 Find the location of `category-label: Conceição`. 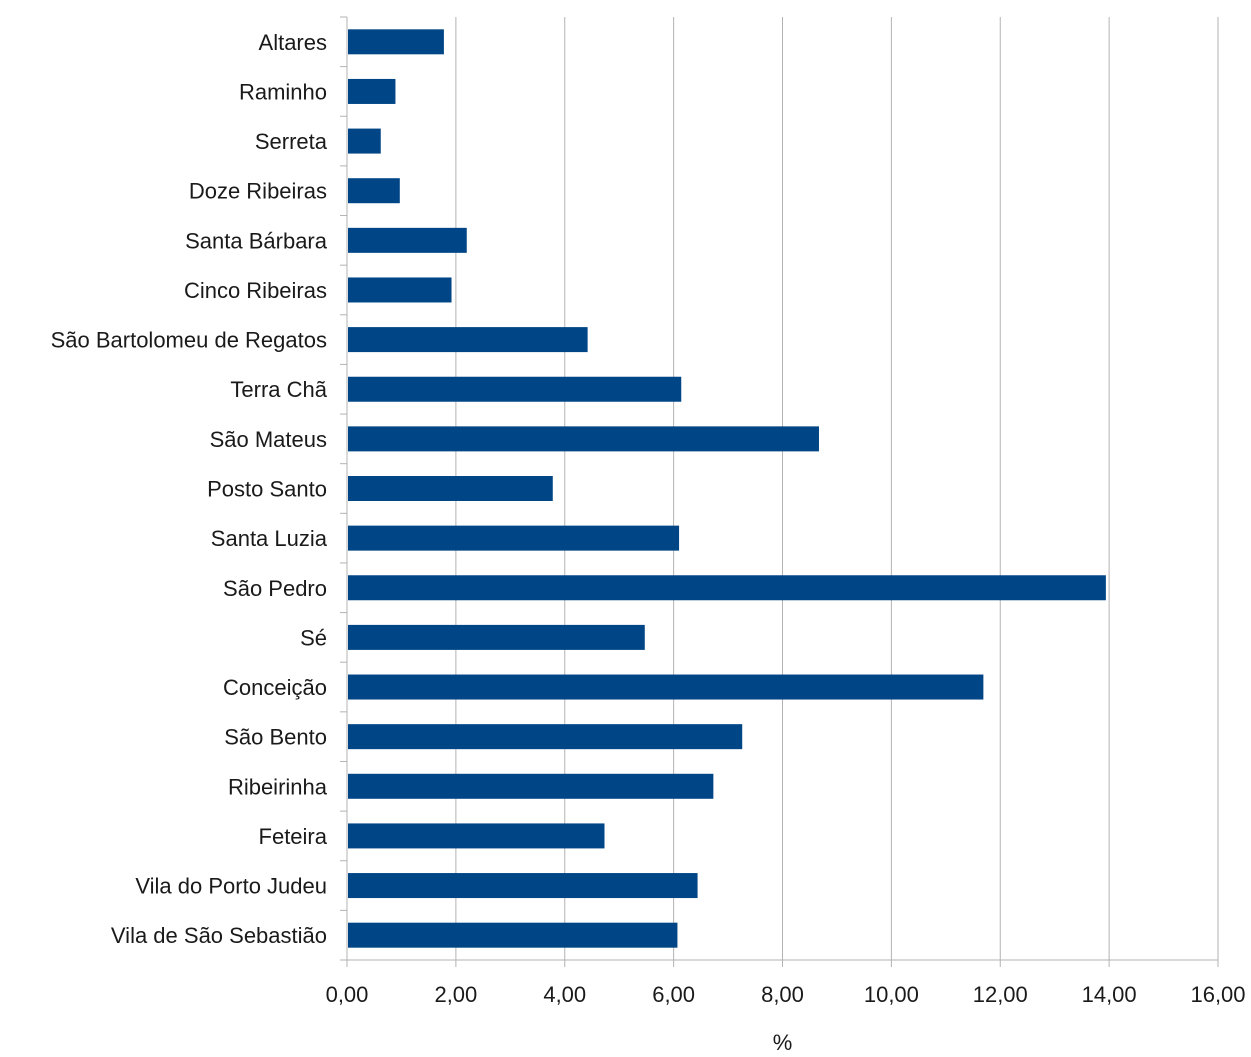

category-label: Conceição is located at coordinates (275, 687).